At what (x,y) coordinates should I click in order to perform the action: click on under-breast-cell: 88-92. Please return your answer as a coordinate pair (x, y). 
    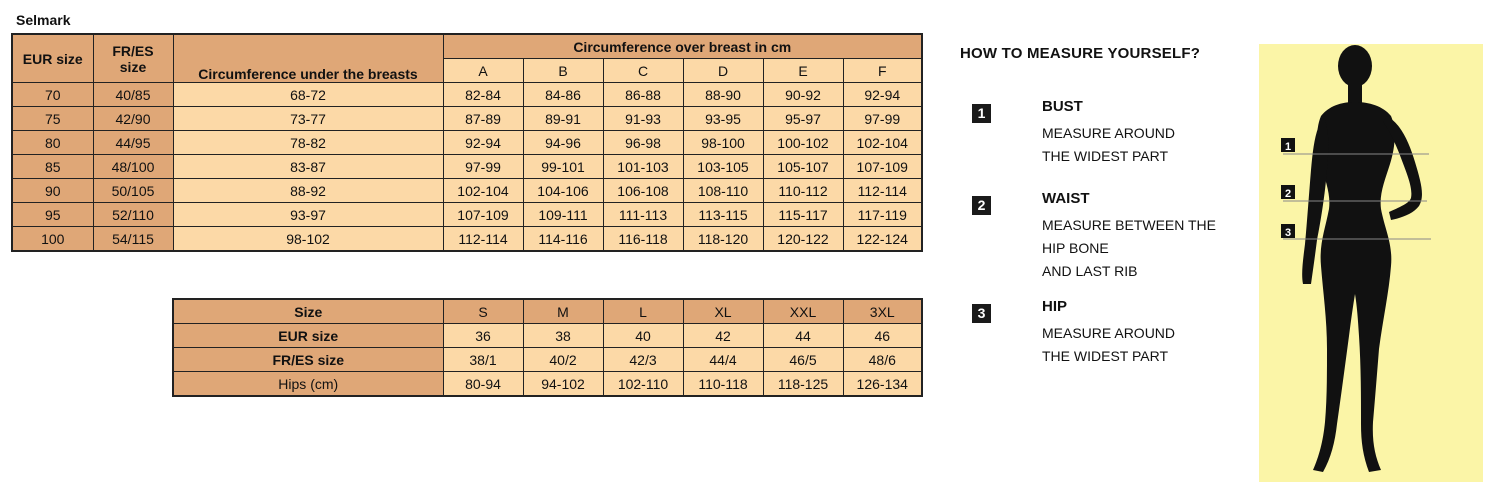
    Looking at the image, I should click on (308, 190).